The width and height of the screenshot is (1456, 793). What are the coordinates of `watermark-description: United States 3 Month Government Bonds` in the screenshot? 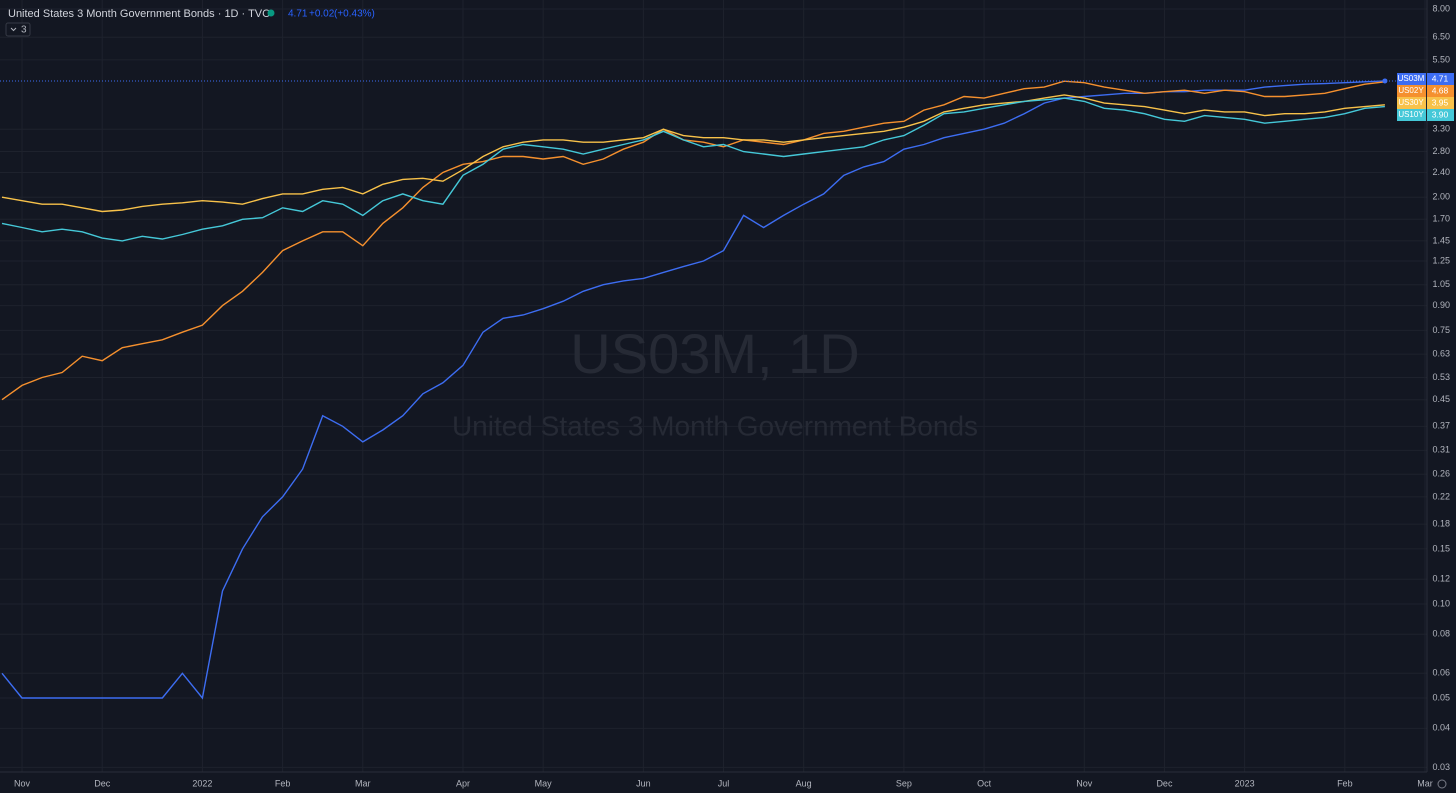 It's located at (715, 425).